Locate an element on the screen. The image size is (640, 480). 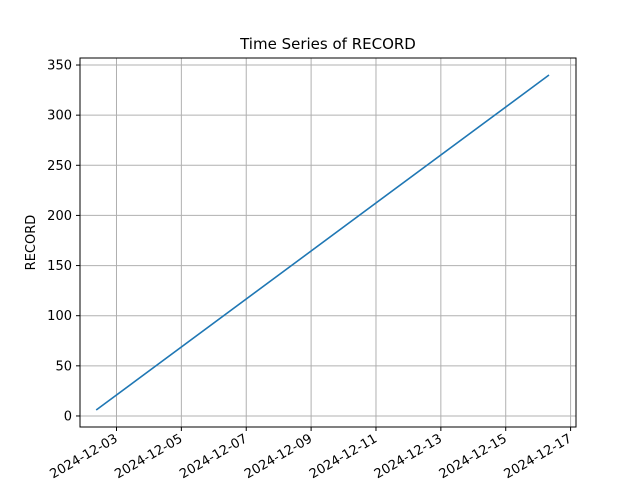
y-tick-label: 100 is located at coordinates (59, 316).